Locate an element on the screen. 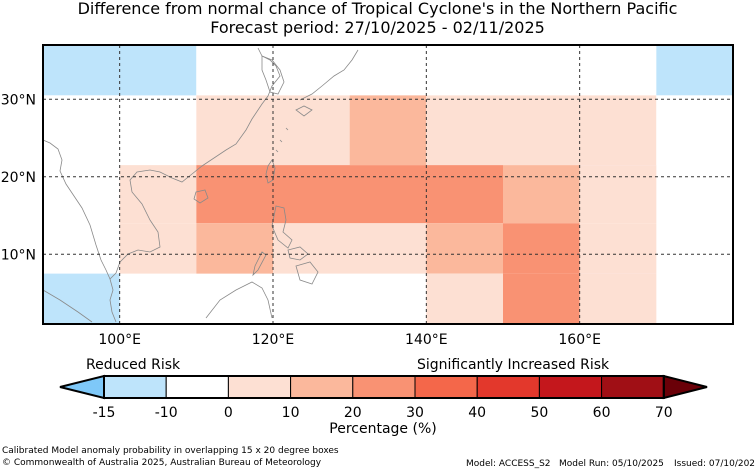 The height and width of the screenshot is (470, 755). hainan-outline is located at coordinates (201, 196).